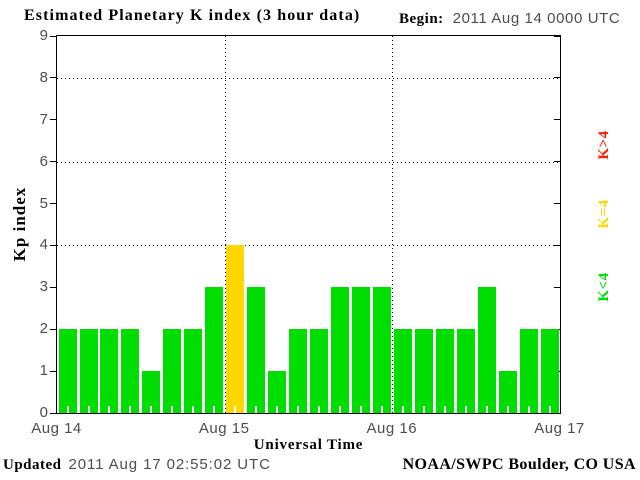 The width and height of the screenshot is (640, 480). I want to click on y-tick-label: 0, so click(43, 412).